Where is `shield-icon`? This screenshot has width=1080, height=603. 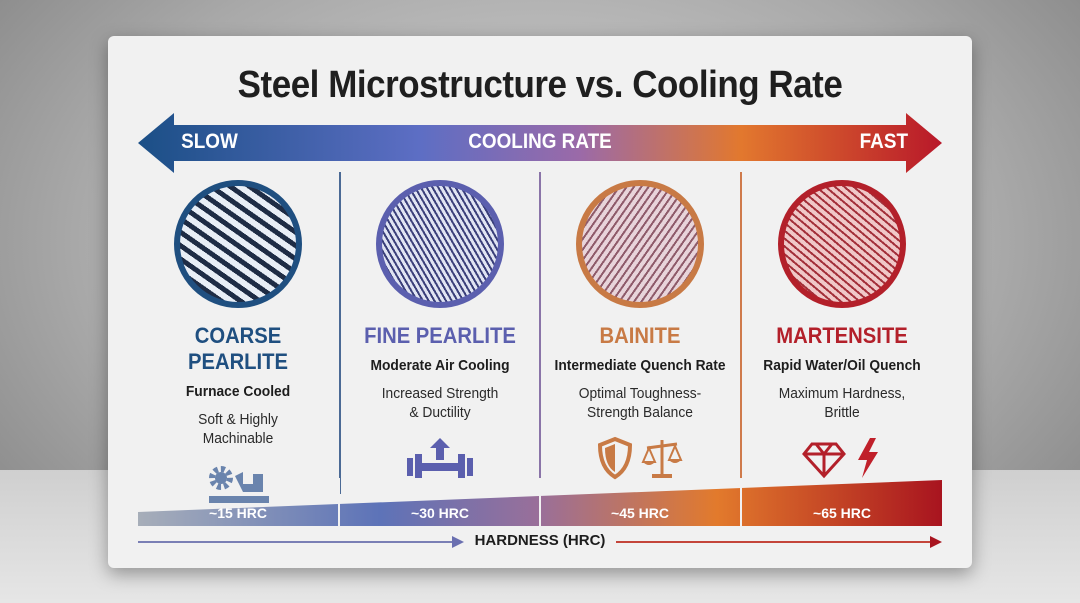
shield-icon is located at coordinates (615, 458).